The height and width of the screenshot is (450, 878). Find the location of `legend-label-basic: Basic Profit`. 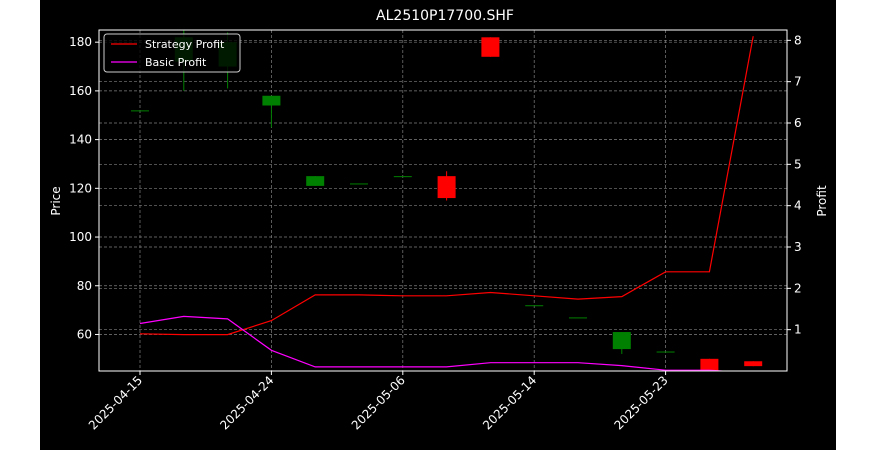

legend-label-basic: Basic Profit is located at coordinates (176, 62).